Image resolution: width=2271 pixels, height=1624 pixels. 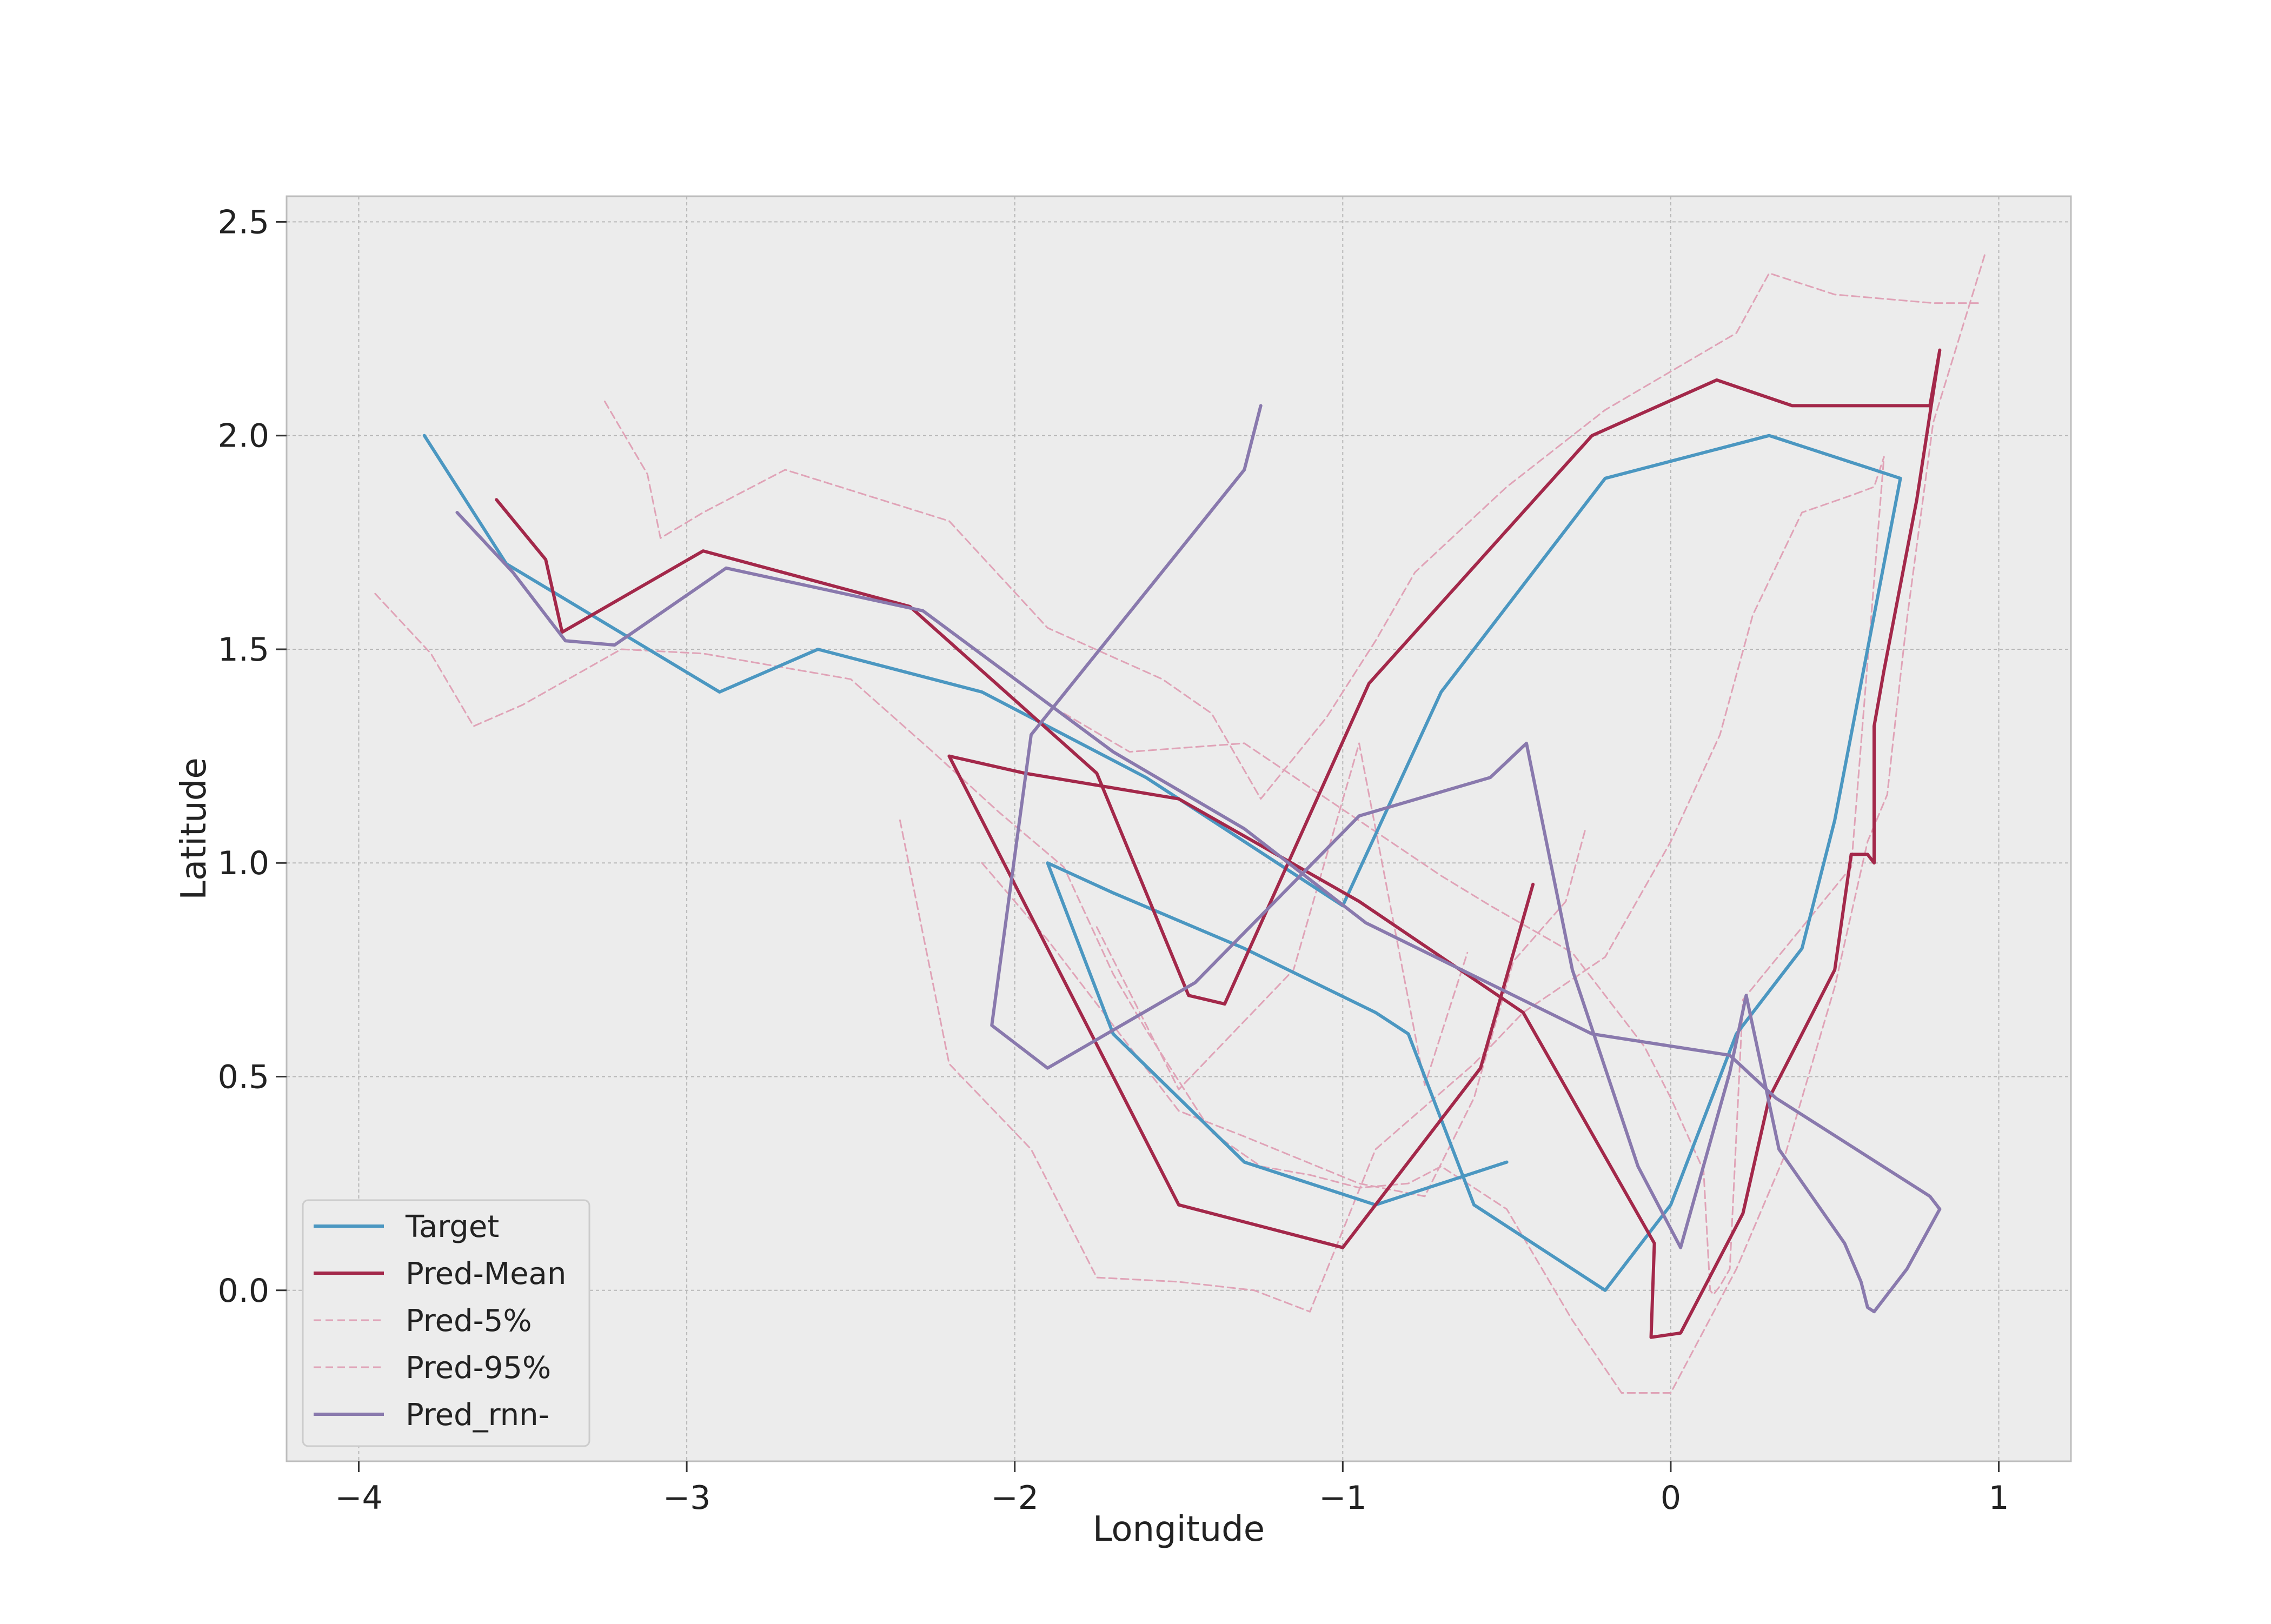 What do you see at coordinates (243, 1291) in the screenshot?
I see `y-tick-label: 0.0` at bounding box center [243, 1291].